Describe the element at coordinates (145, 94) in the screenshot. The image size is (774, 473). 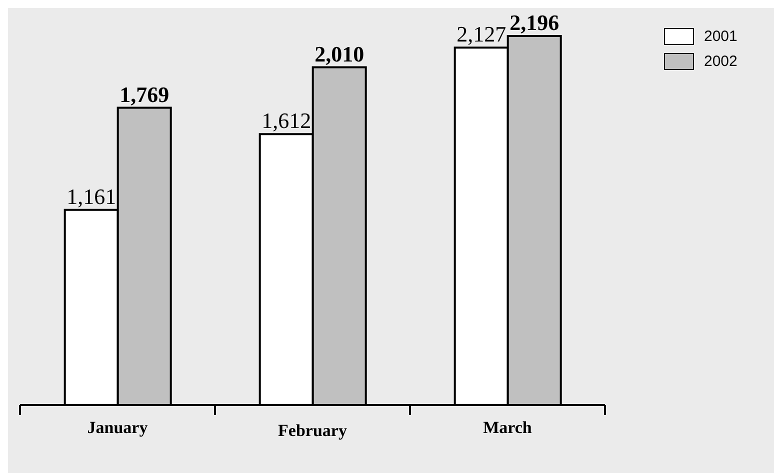
I see `data-label: 1,769` at that location.